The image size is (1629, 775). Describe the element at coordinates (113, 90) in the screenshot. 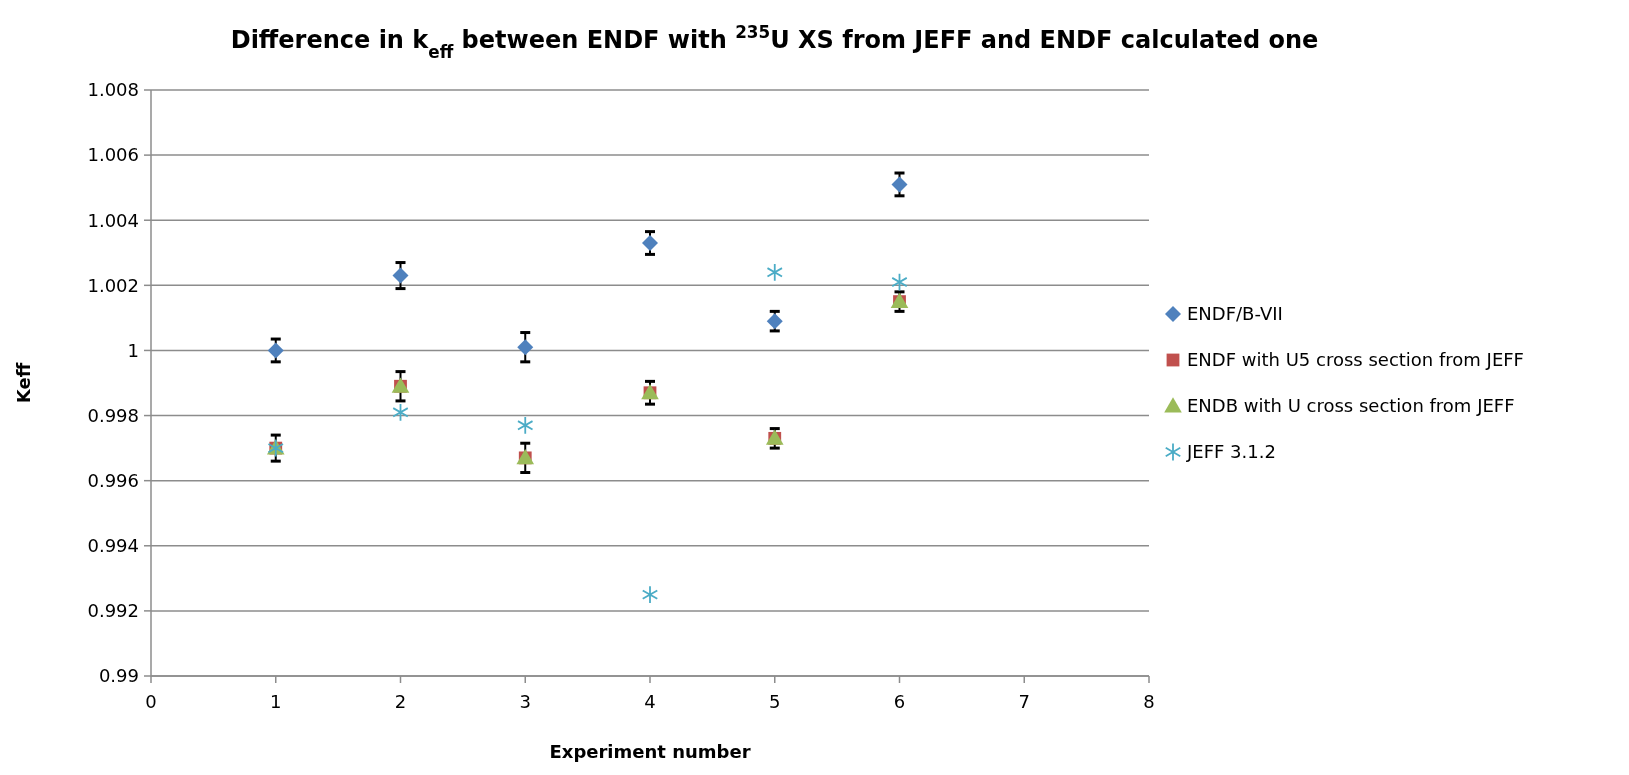

I see `y-tick-label: 1.008` at that location.